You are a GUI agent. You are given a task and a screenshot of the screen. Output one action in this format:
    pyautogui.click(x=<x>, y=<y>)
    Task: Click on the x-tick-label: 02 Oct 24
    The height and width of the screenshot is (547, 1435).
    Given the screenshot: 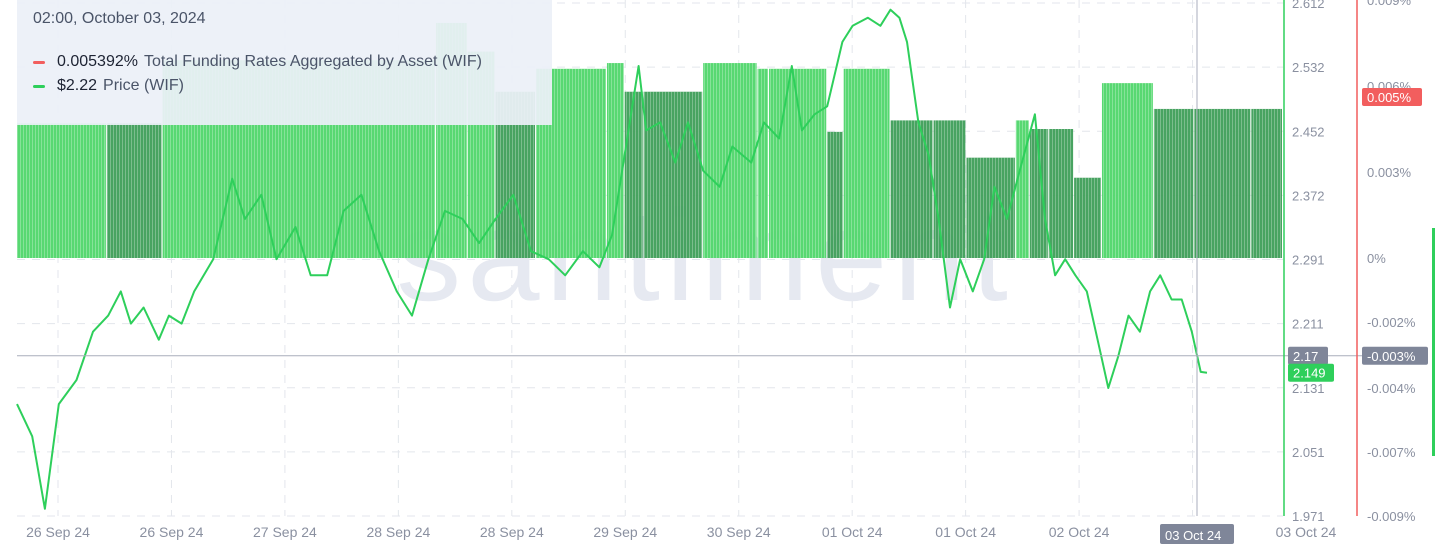 What is the action you would take?
    pyautogui.click(x=1079, y=532)
    